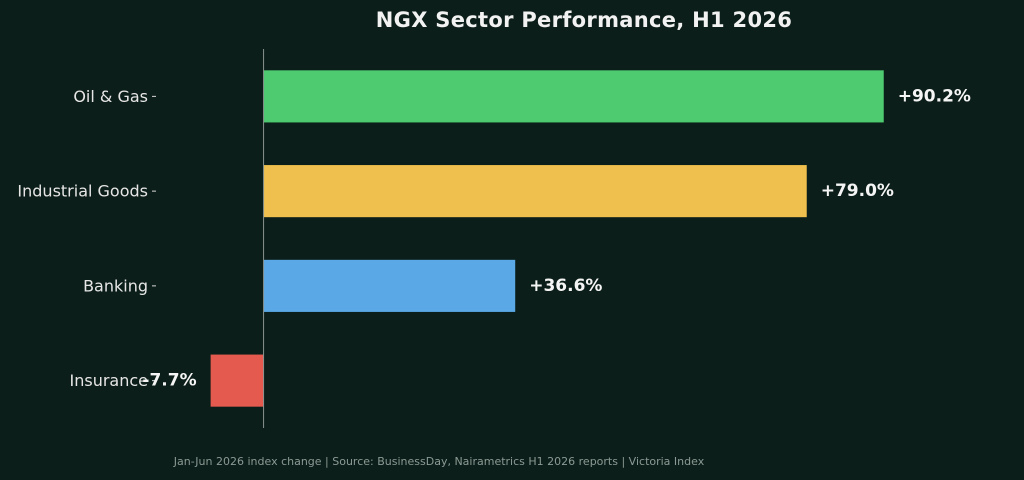 The width and height of the screenshot is (1024, 480). I want to click on bar-insurance, so click(237, 380).